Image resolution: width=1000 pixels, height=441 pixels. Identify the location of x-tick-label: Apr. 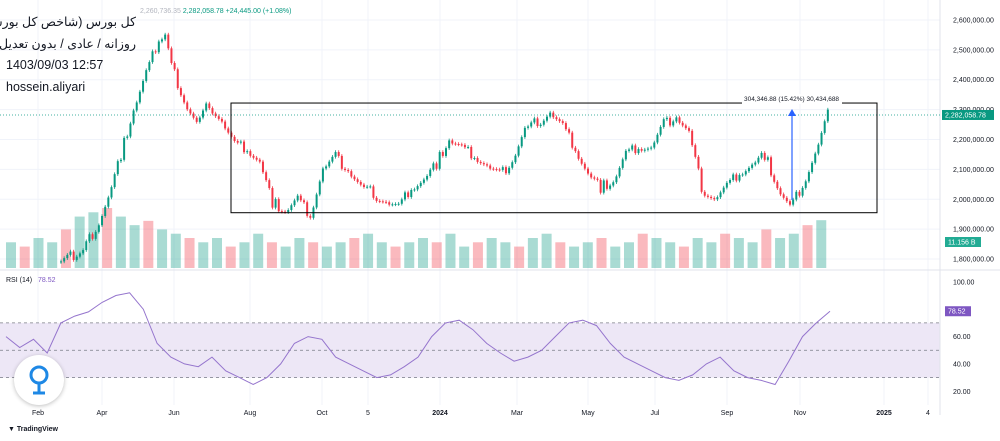
(103, 413).